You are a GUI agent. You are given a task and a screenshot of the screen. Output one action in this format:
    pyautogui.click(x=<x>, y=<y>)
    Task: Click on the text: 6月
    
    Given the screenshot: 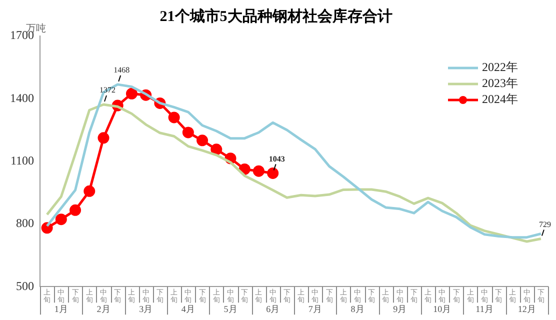 What is the action you would take?
    pyautogui.click(x=273, y=309)
    